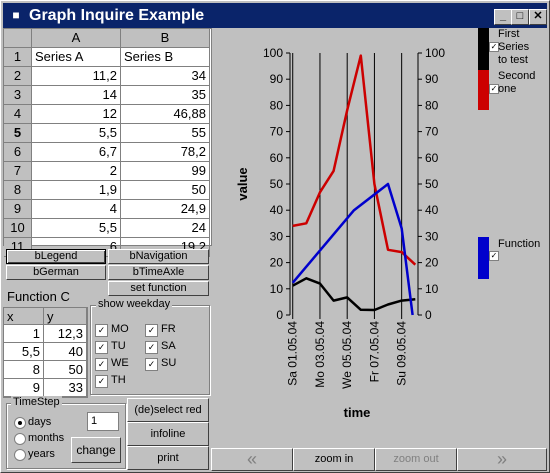 The width and height of the screenshot is (550, 473). I want to click on y-tick-label: 80, so click(432, 105).